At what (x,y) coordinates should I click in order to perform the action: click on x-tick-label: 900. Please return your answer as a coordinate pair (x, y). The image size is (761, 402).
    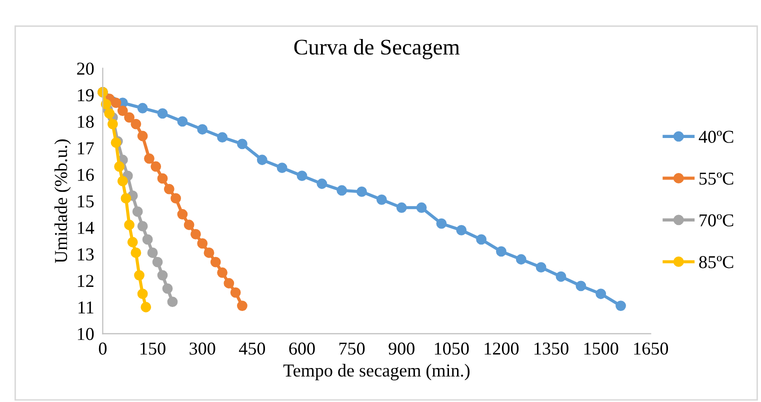
    Looking at the image, I should click on (401, 348).